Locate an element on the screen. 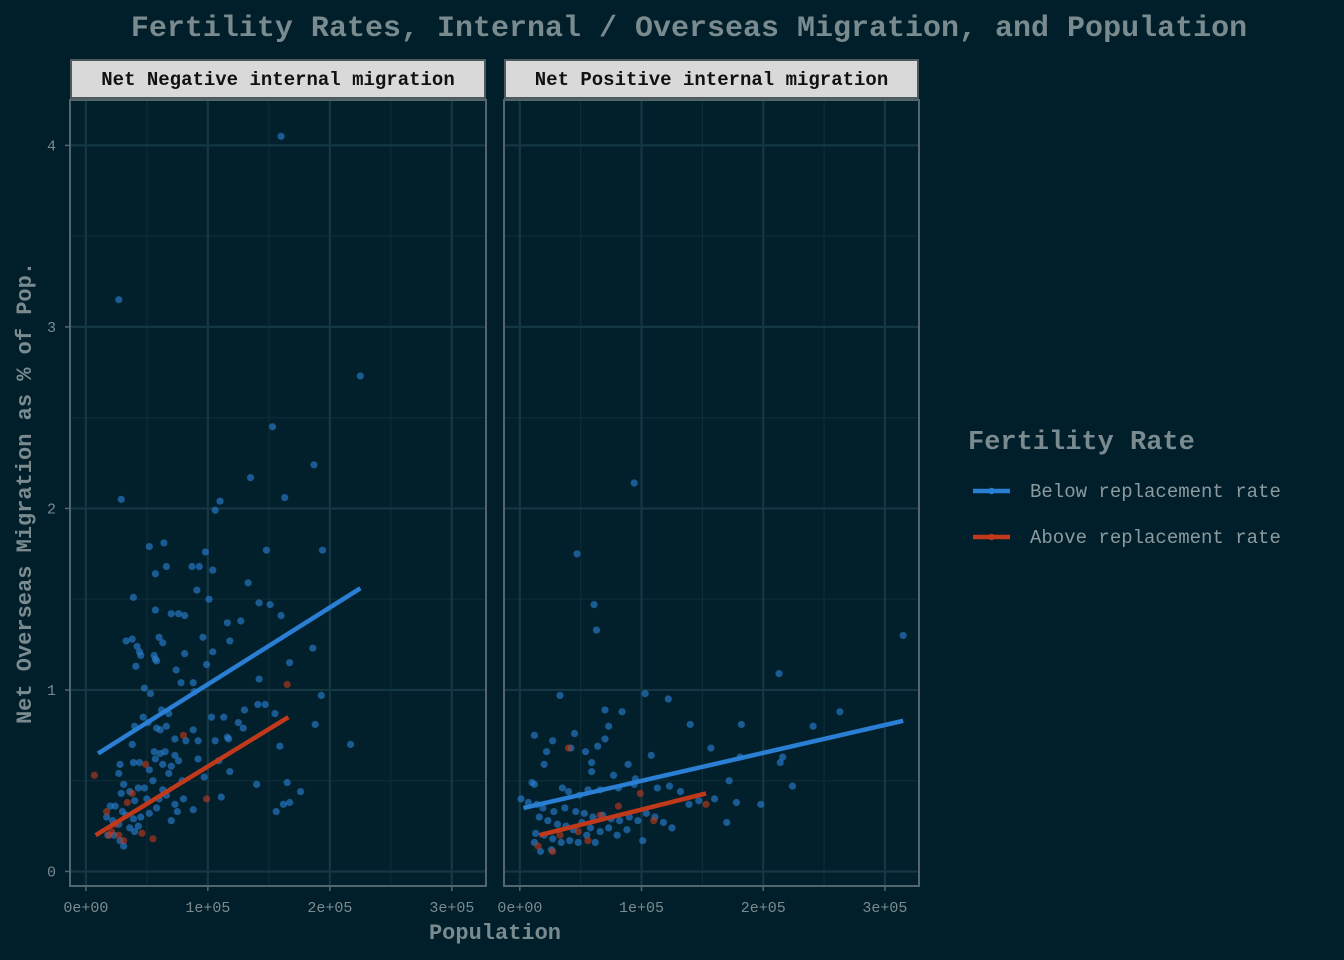  legend-key-point is located at coordinates (991, 537).